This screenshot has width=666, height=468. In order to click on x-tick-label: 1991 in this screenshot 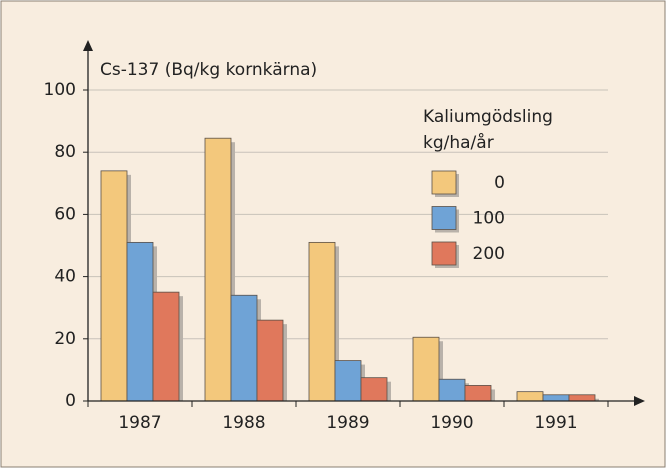, I will do `click(555, 423)`.